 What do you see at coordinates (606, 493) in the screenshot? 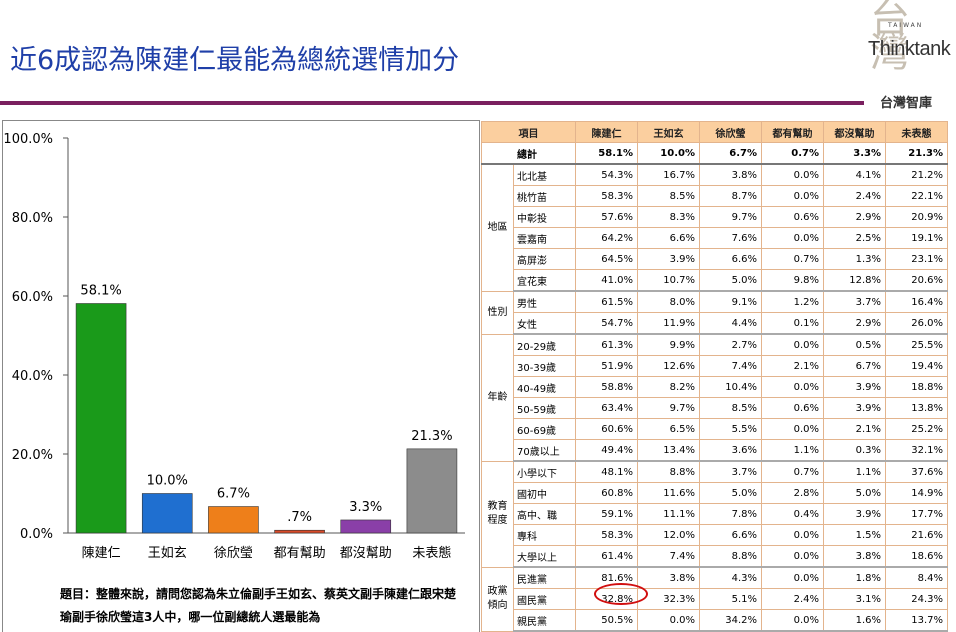
I see `table-cell: 60.8%` at bounding box center [606, 493].